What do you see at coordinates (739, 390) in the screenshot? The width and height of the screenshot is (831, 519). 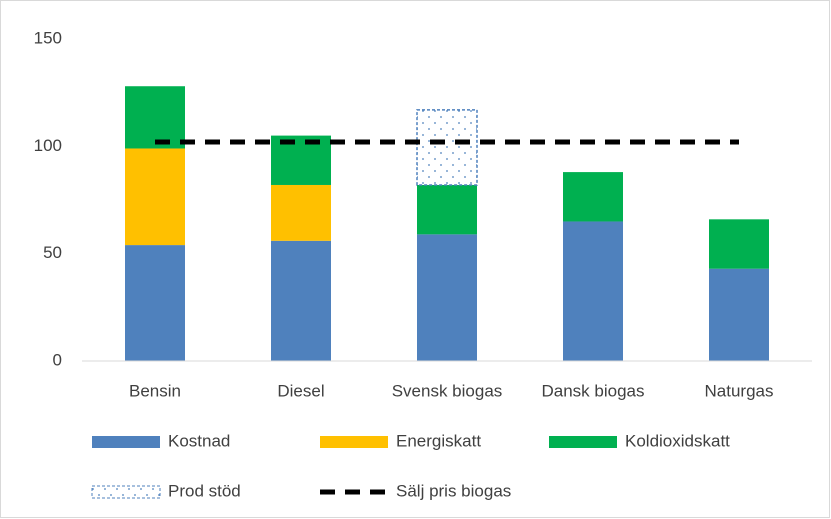 I see `x-tick-label: Naturgas` at bounding box center [739, 390].